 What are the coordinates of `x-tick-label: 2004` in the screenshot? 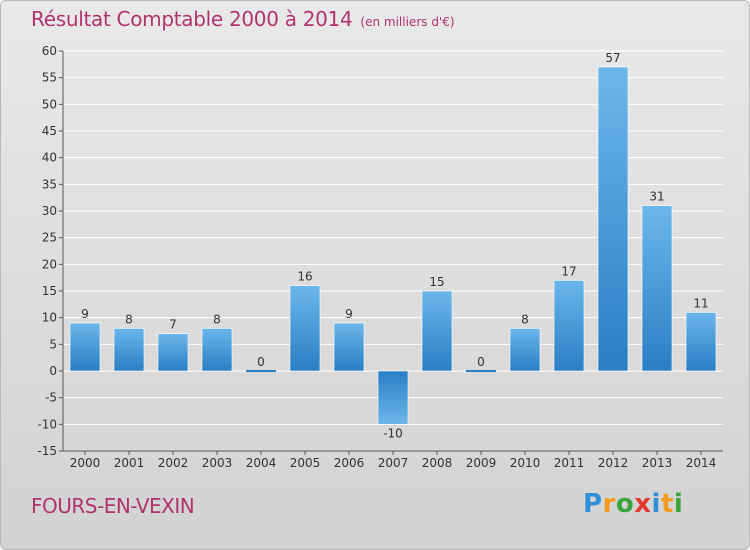 It's located at (261, 463).